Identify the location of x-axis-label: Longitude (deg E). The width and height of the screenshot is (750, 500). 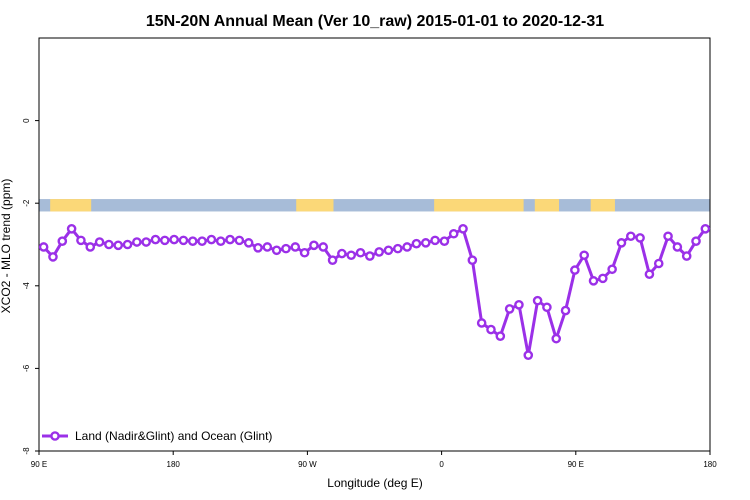
(374, 483).